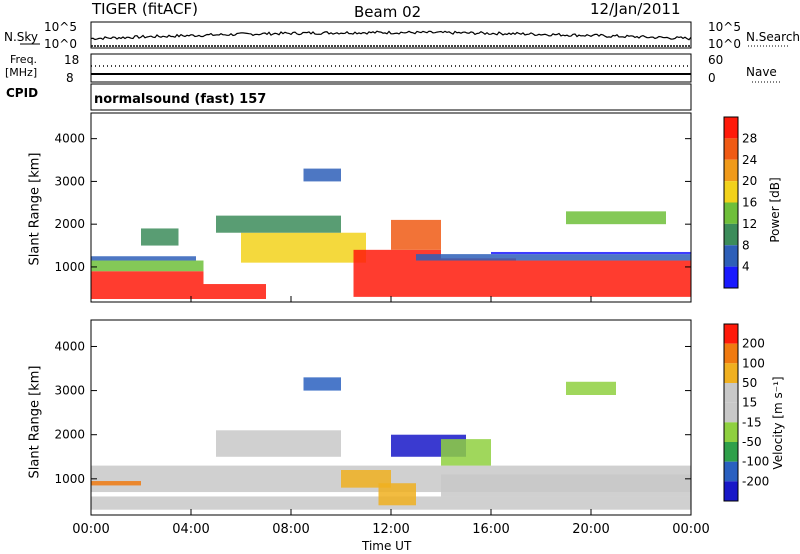 The width and height of the screenshot is (800, 554). I want to click on power-ytick-label: 4000, so click(69, 139).